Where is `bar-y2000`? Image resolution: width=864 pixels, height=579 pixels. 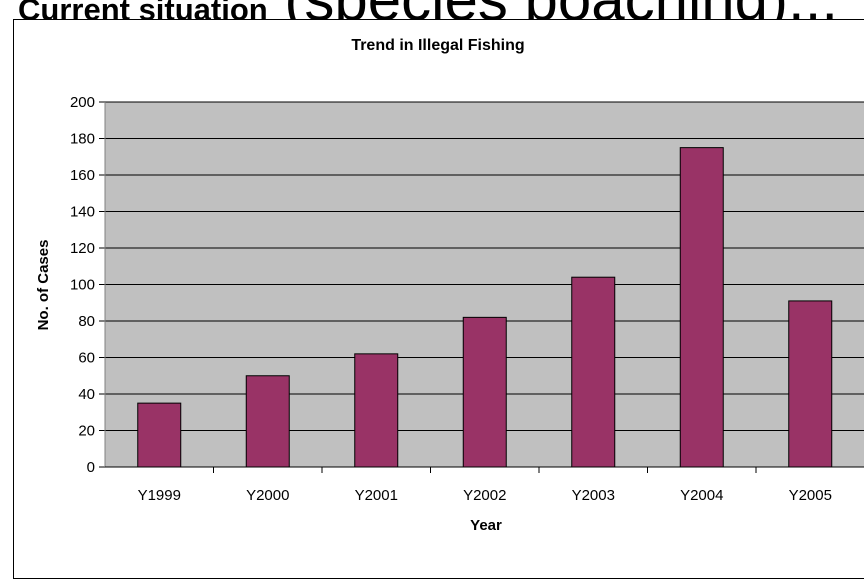
bar-y2000 is located at coordinates (267, 421).